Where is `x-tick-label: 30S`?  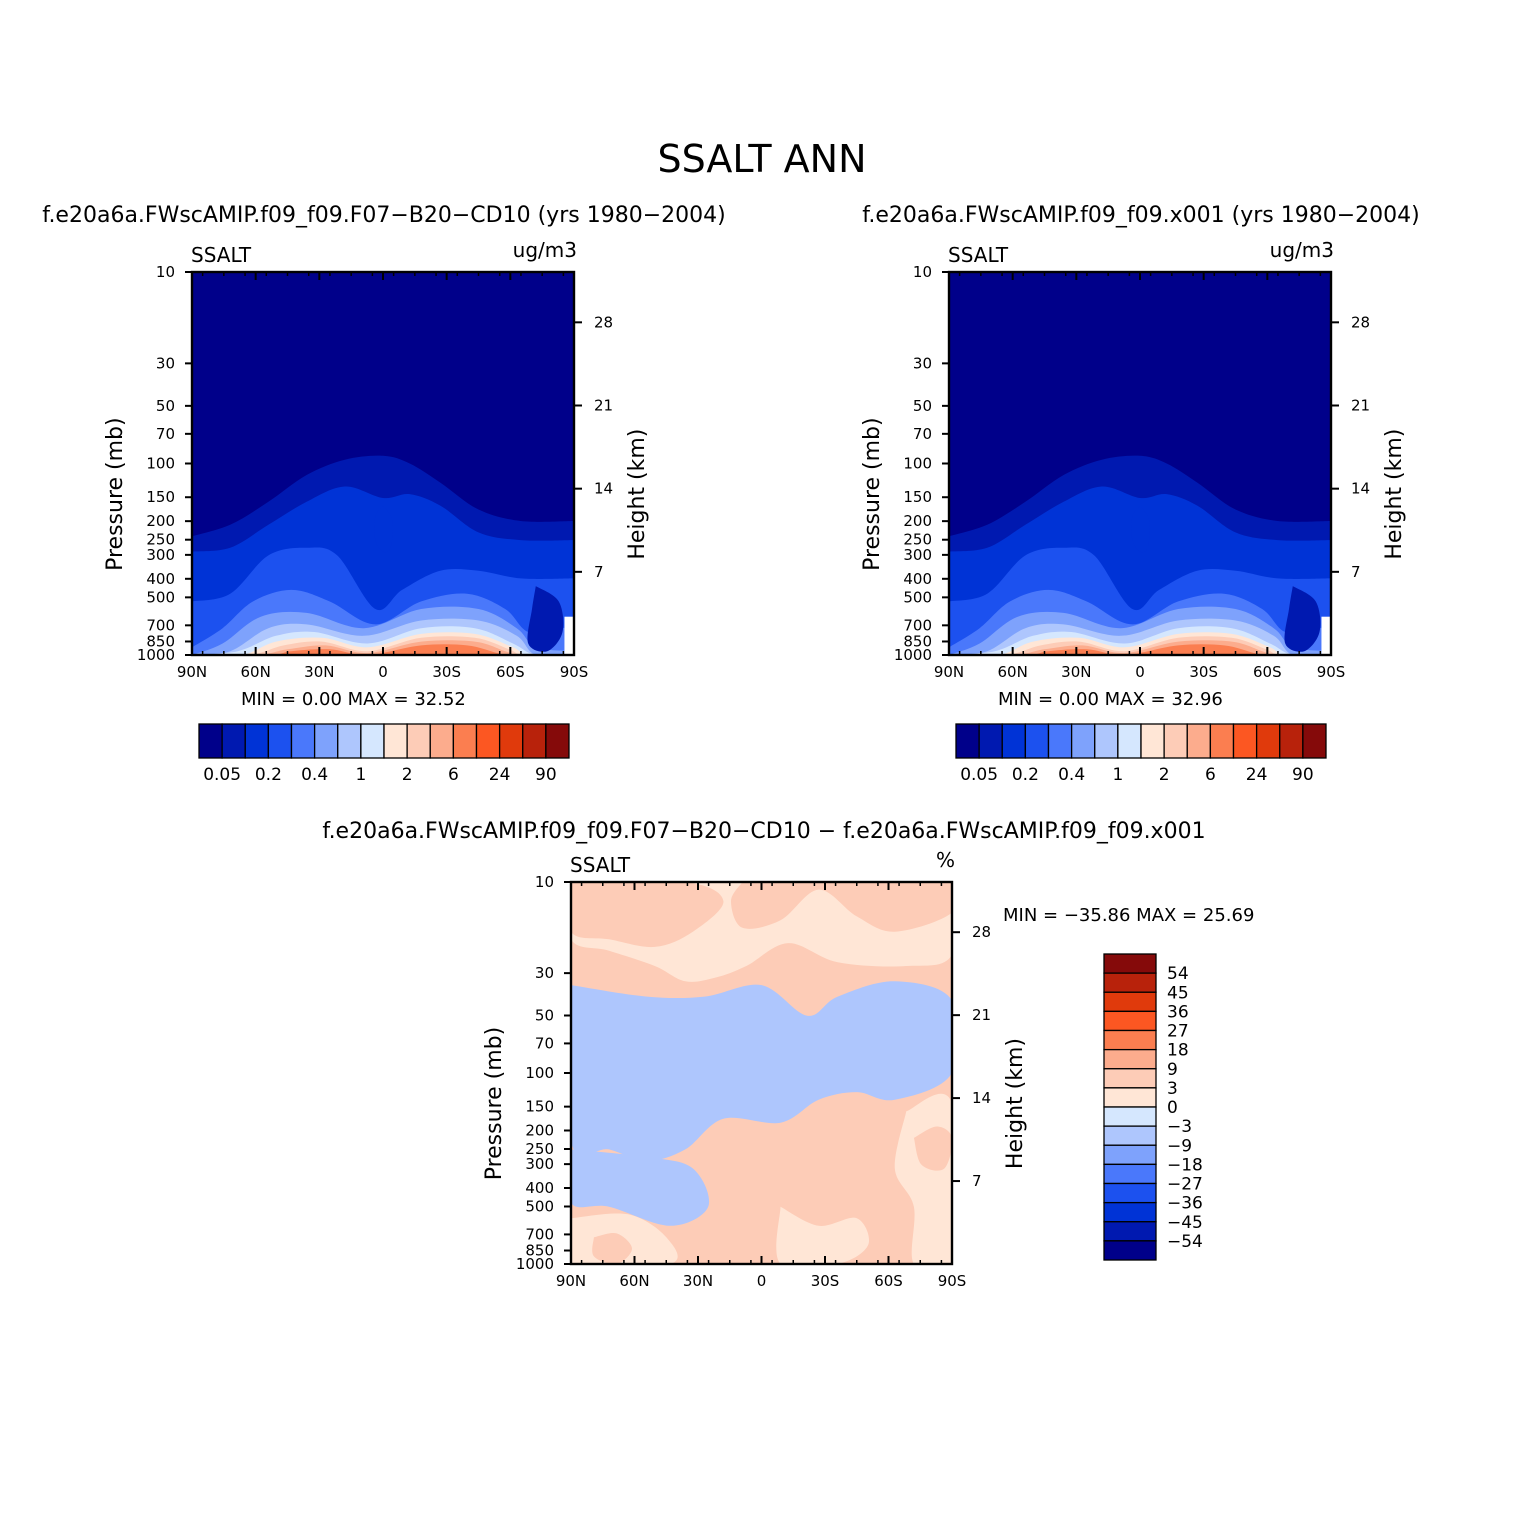 x-tick-label: 30S is located at coordinates (446, 672).